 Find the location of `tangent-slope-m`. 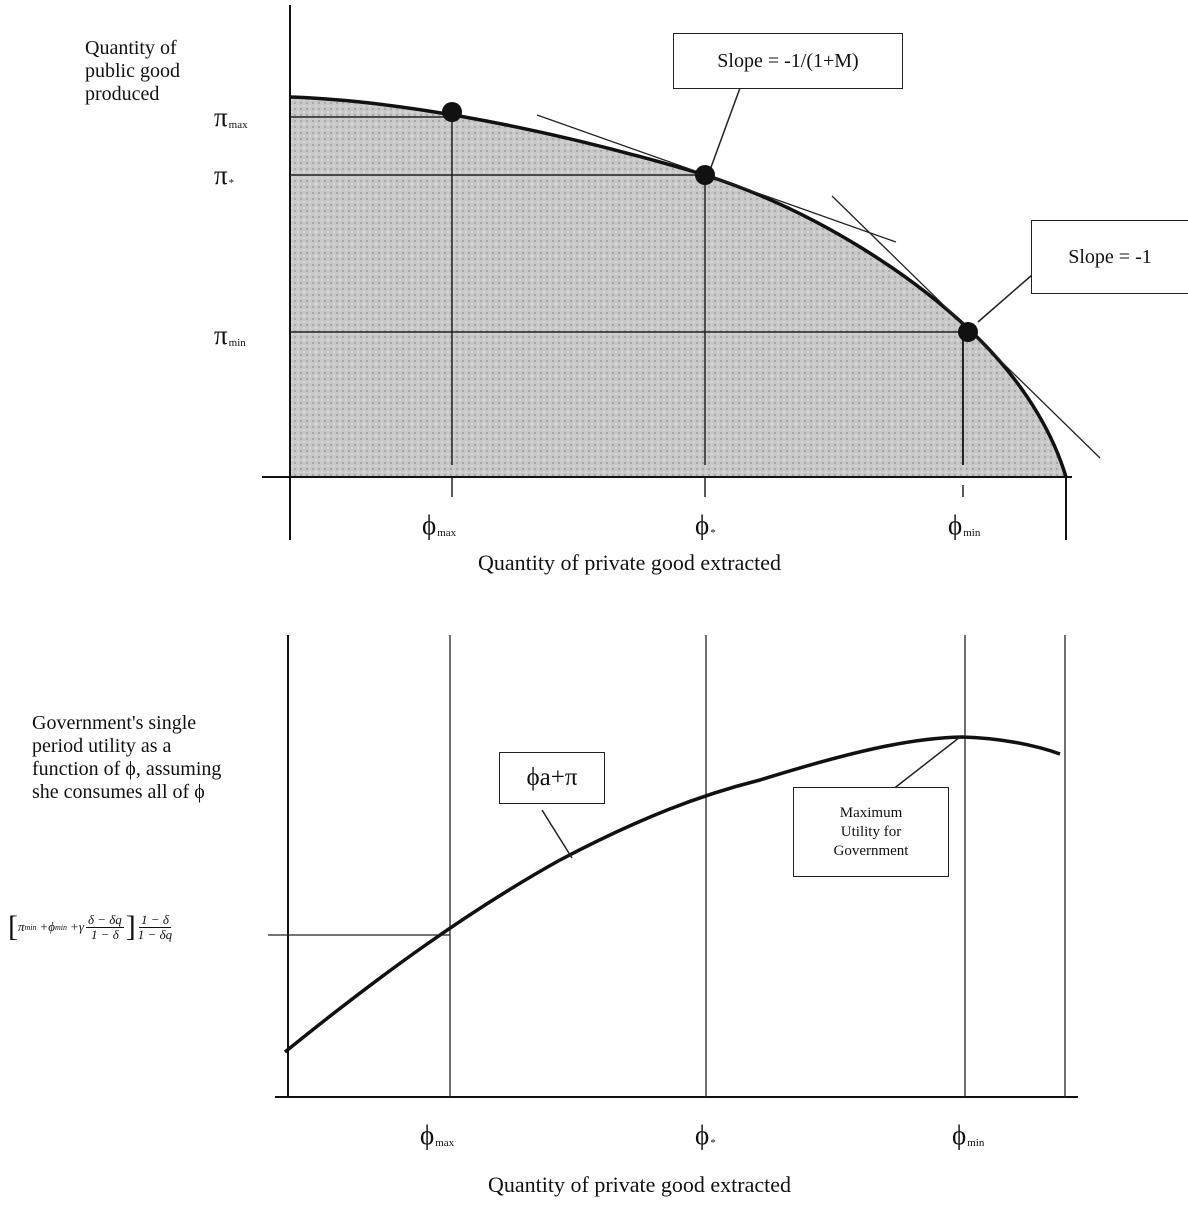

tangent-slope-m is located at coordinates (716, 178).